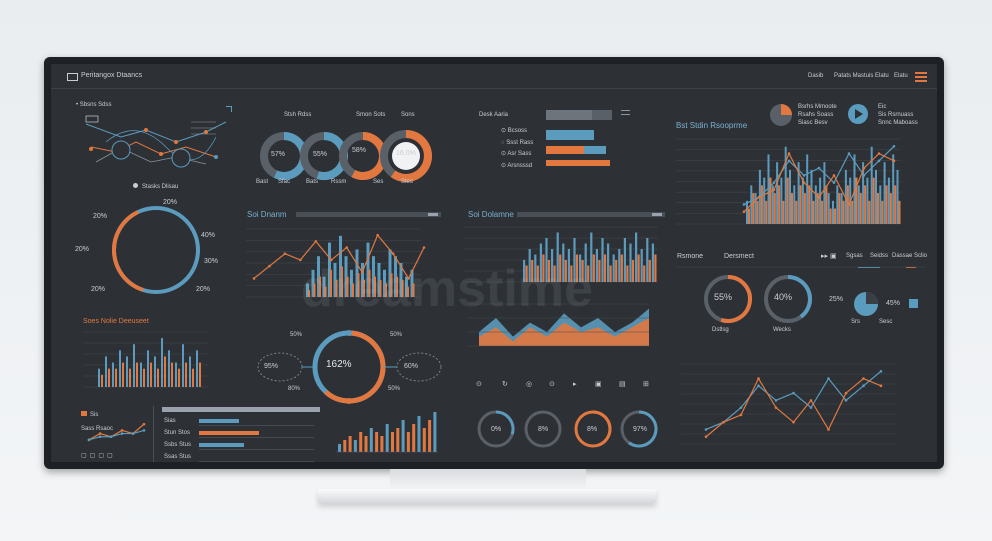  Describe the element at coordinates (178, 457) in the screenshot. I see `hbar-row-label: Ssas Stus` at that location.